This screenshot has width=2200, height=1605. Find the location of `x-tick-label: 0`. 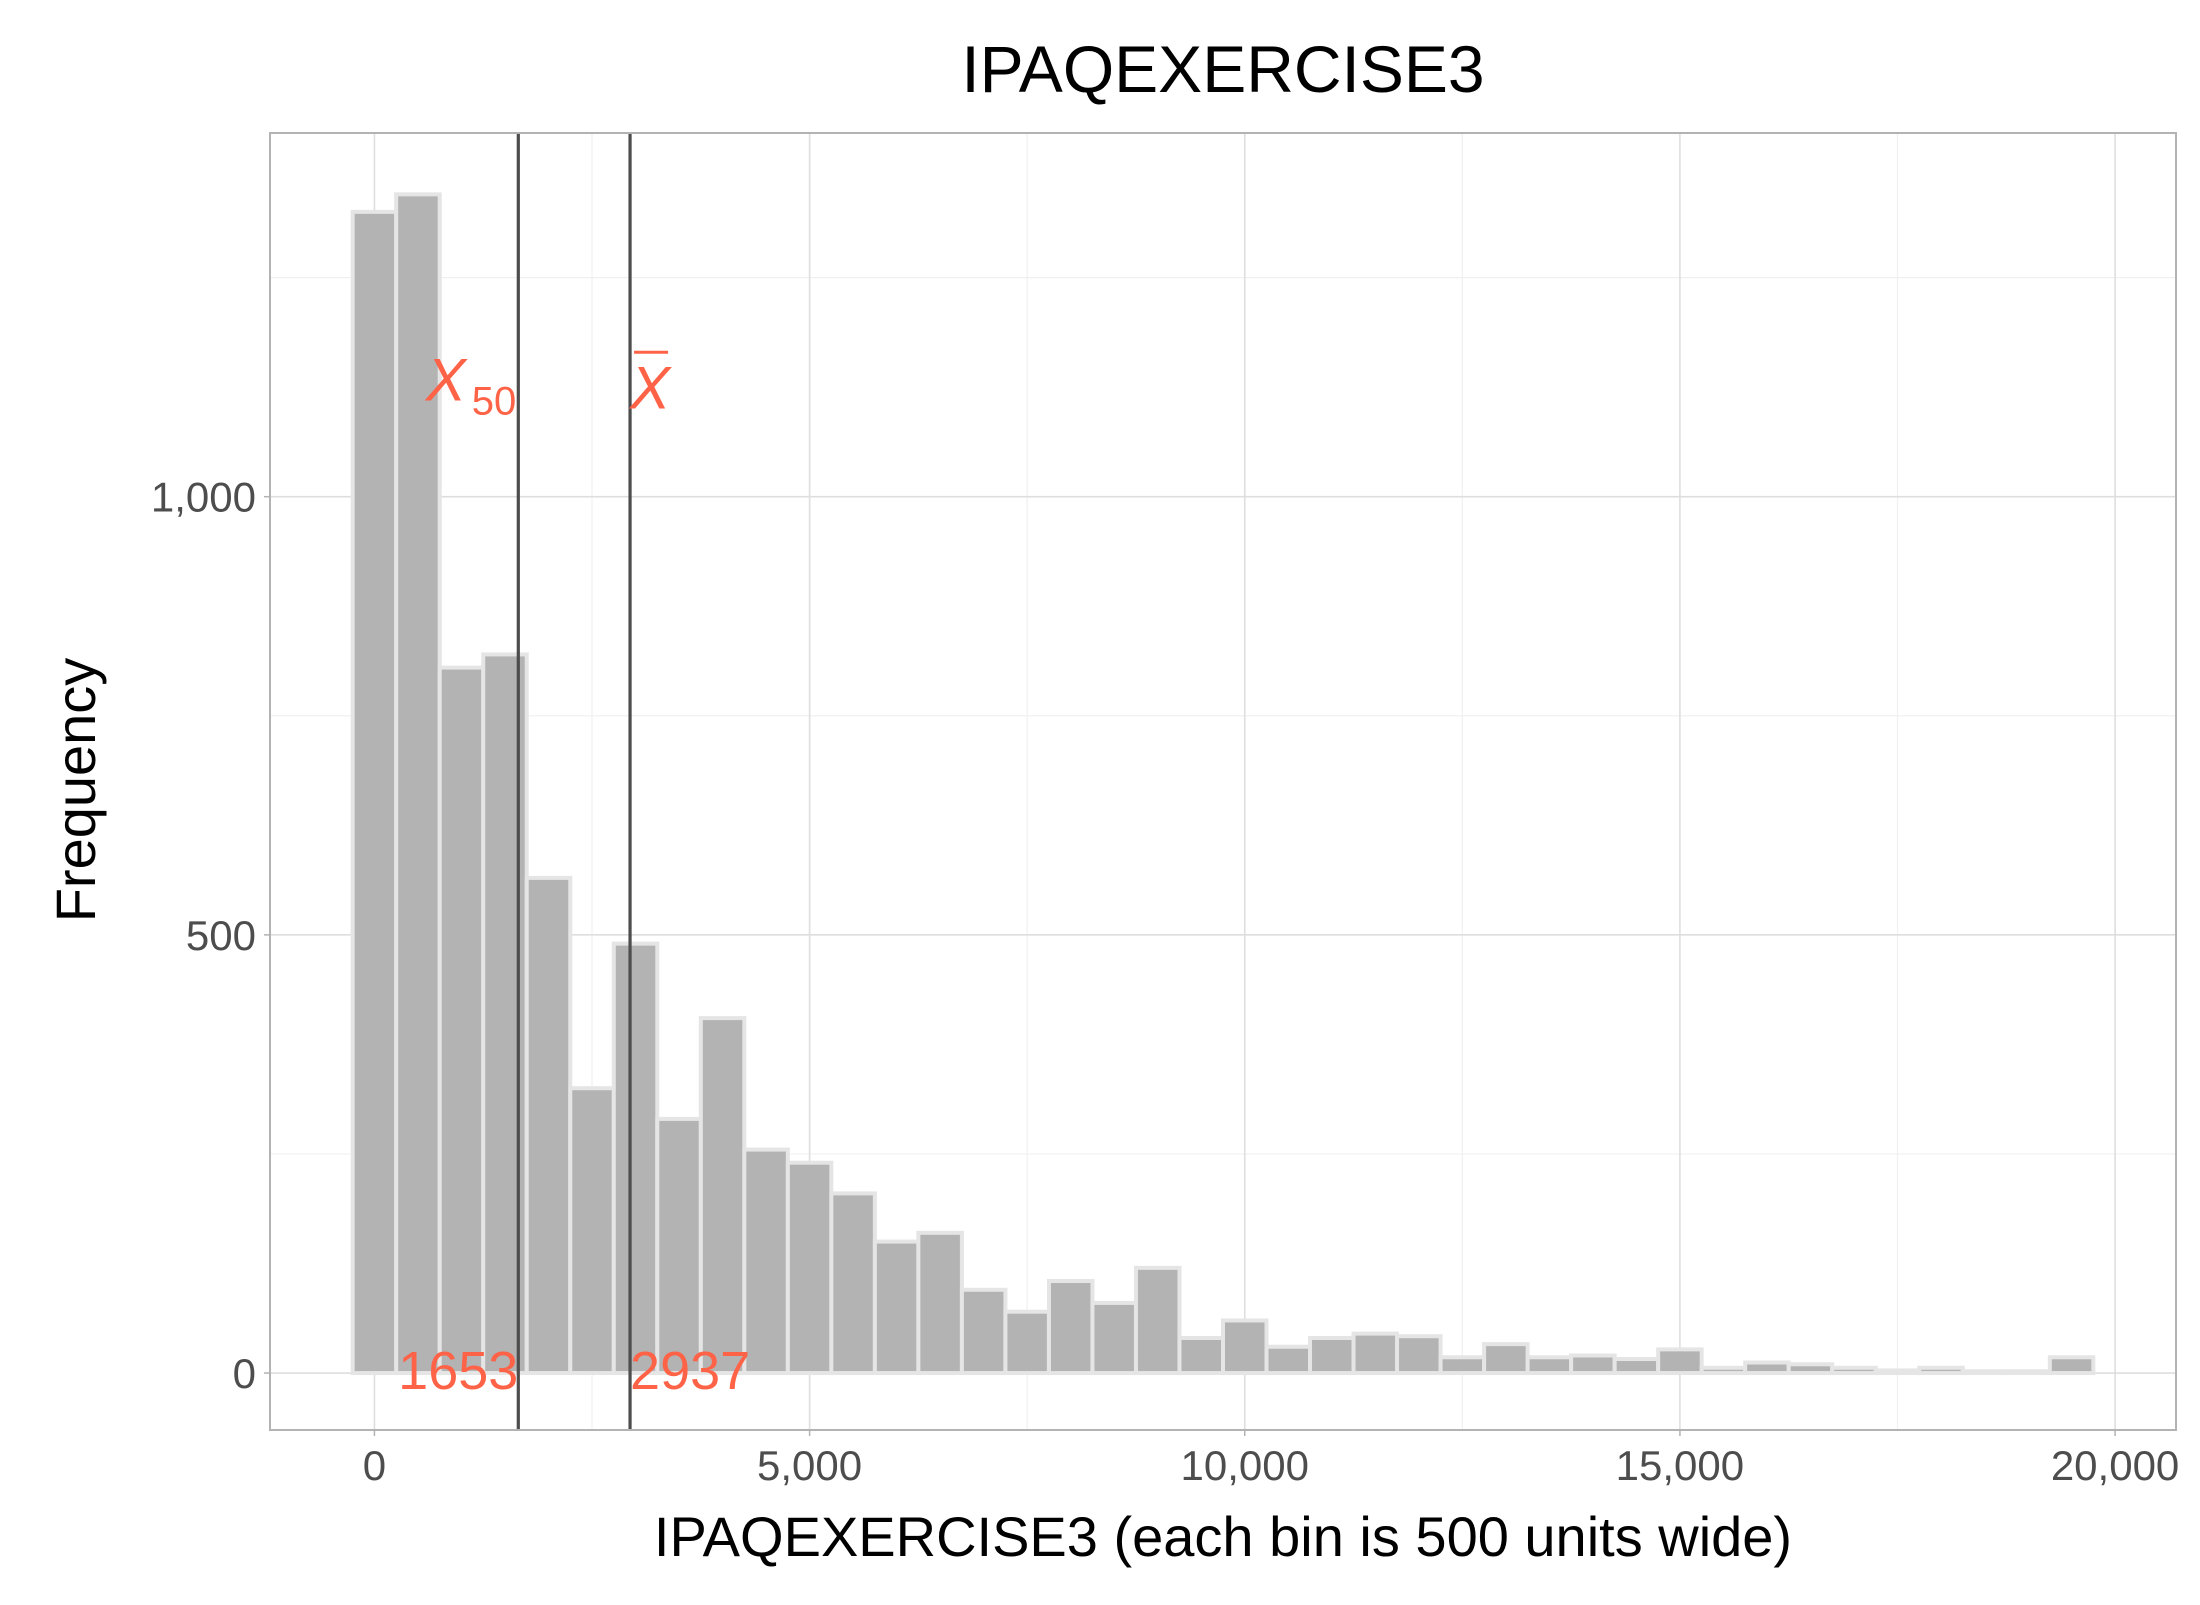

x-tick-label: 0 is located at coordinates (374, 1465).